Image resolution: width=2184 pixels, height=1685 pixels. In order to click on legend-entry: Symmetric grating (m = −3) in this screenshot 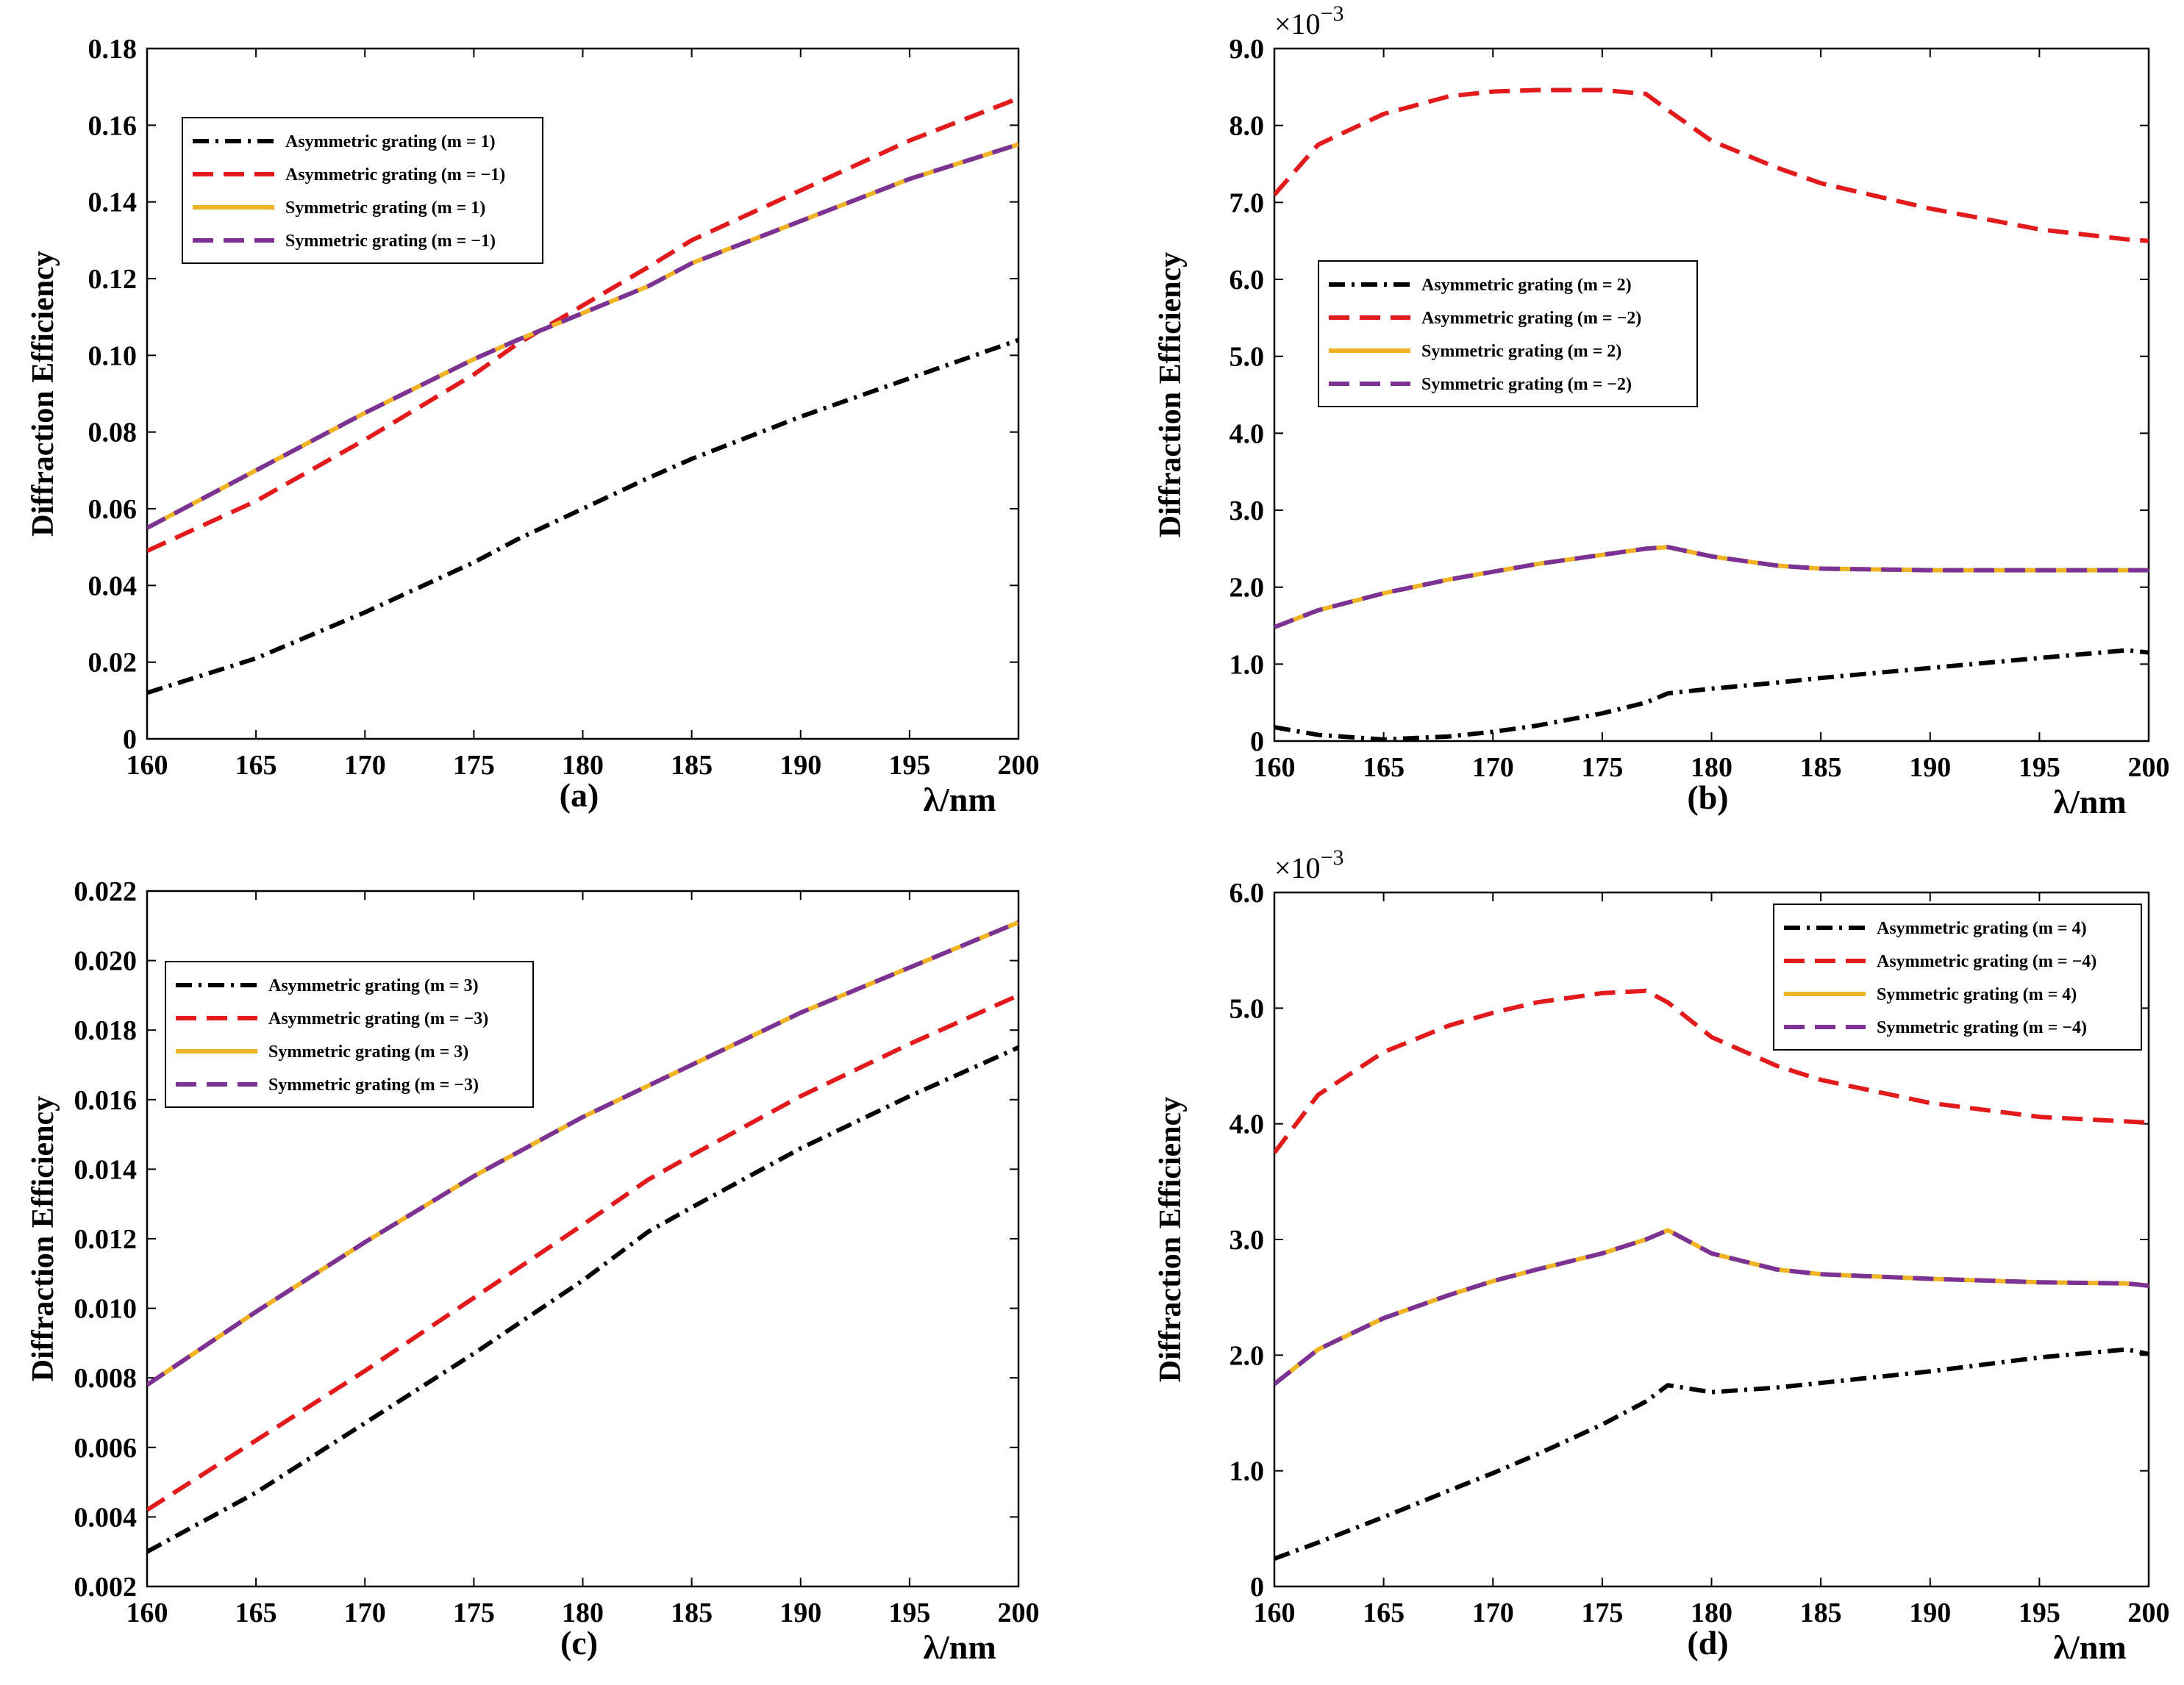, I will do `click(373, 1085)`.